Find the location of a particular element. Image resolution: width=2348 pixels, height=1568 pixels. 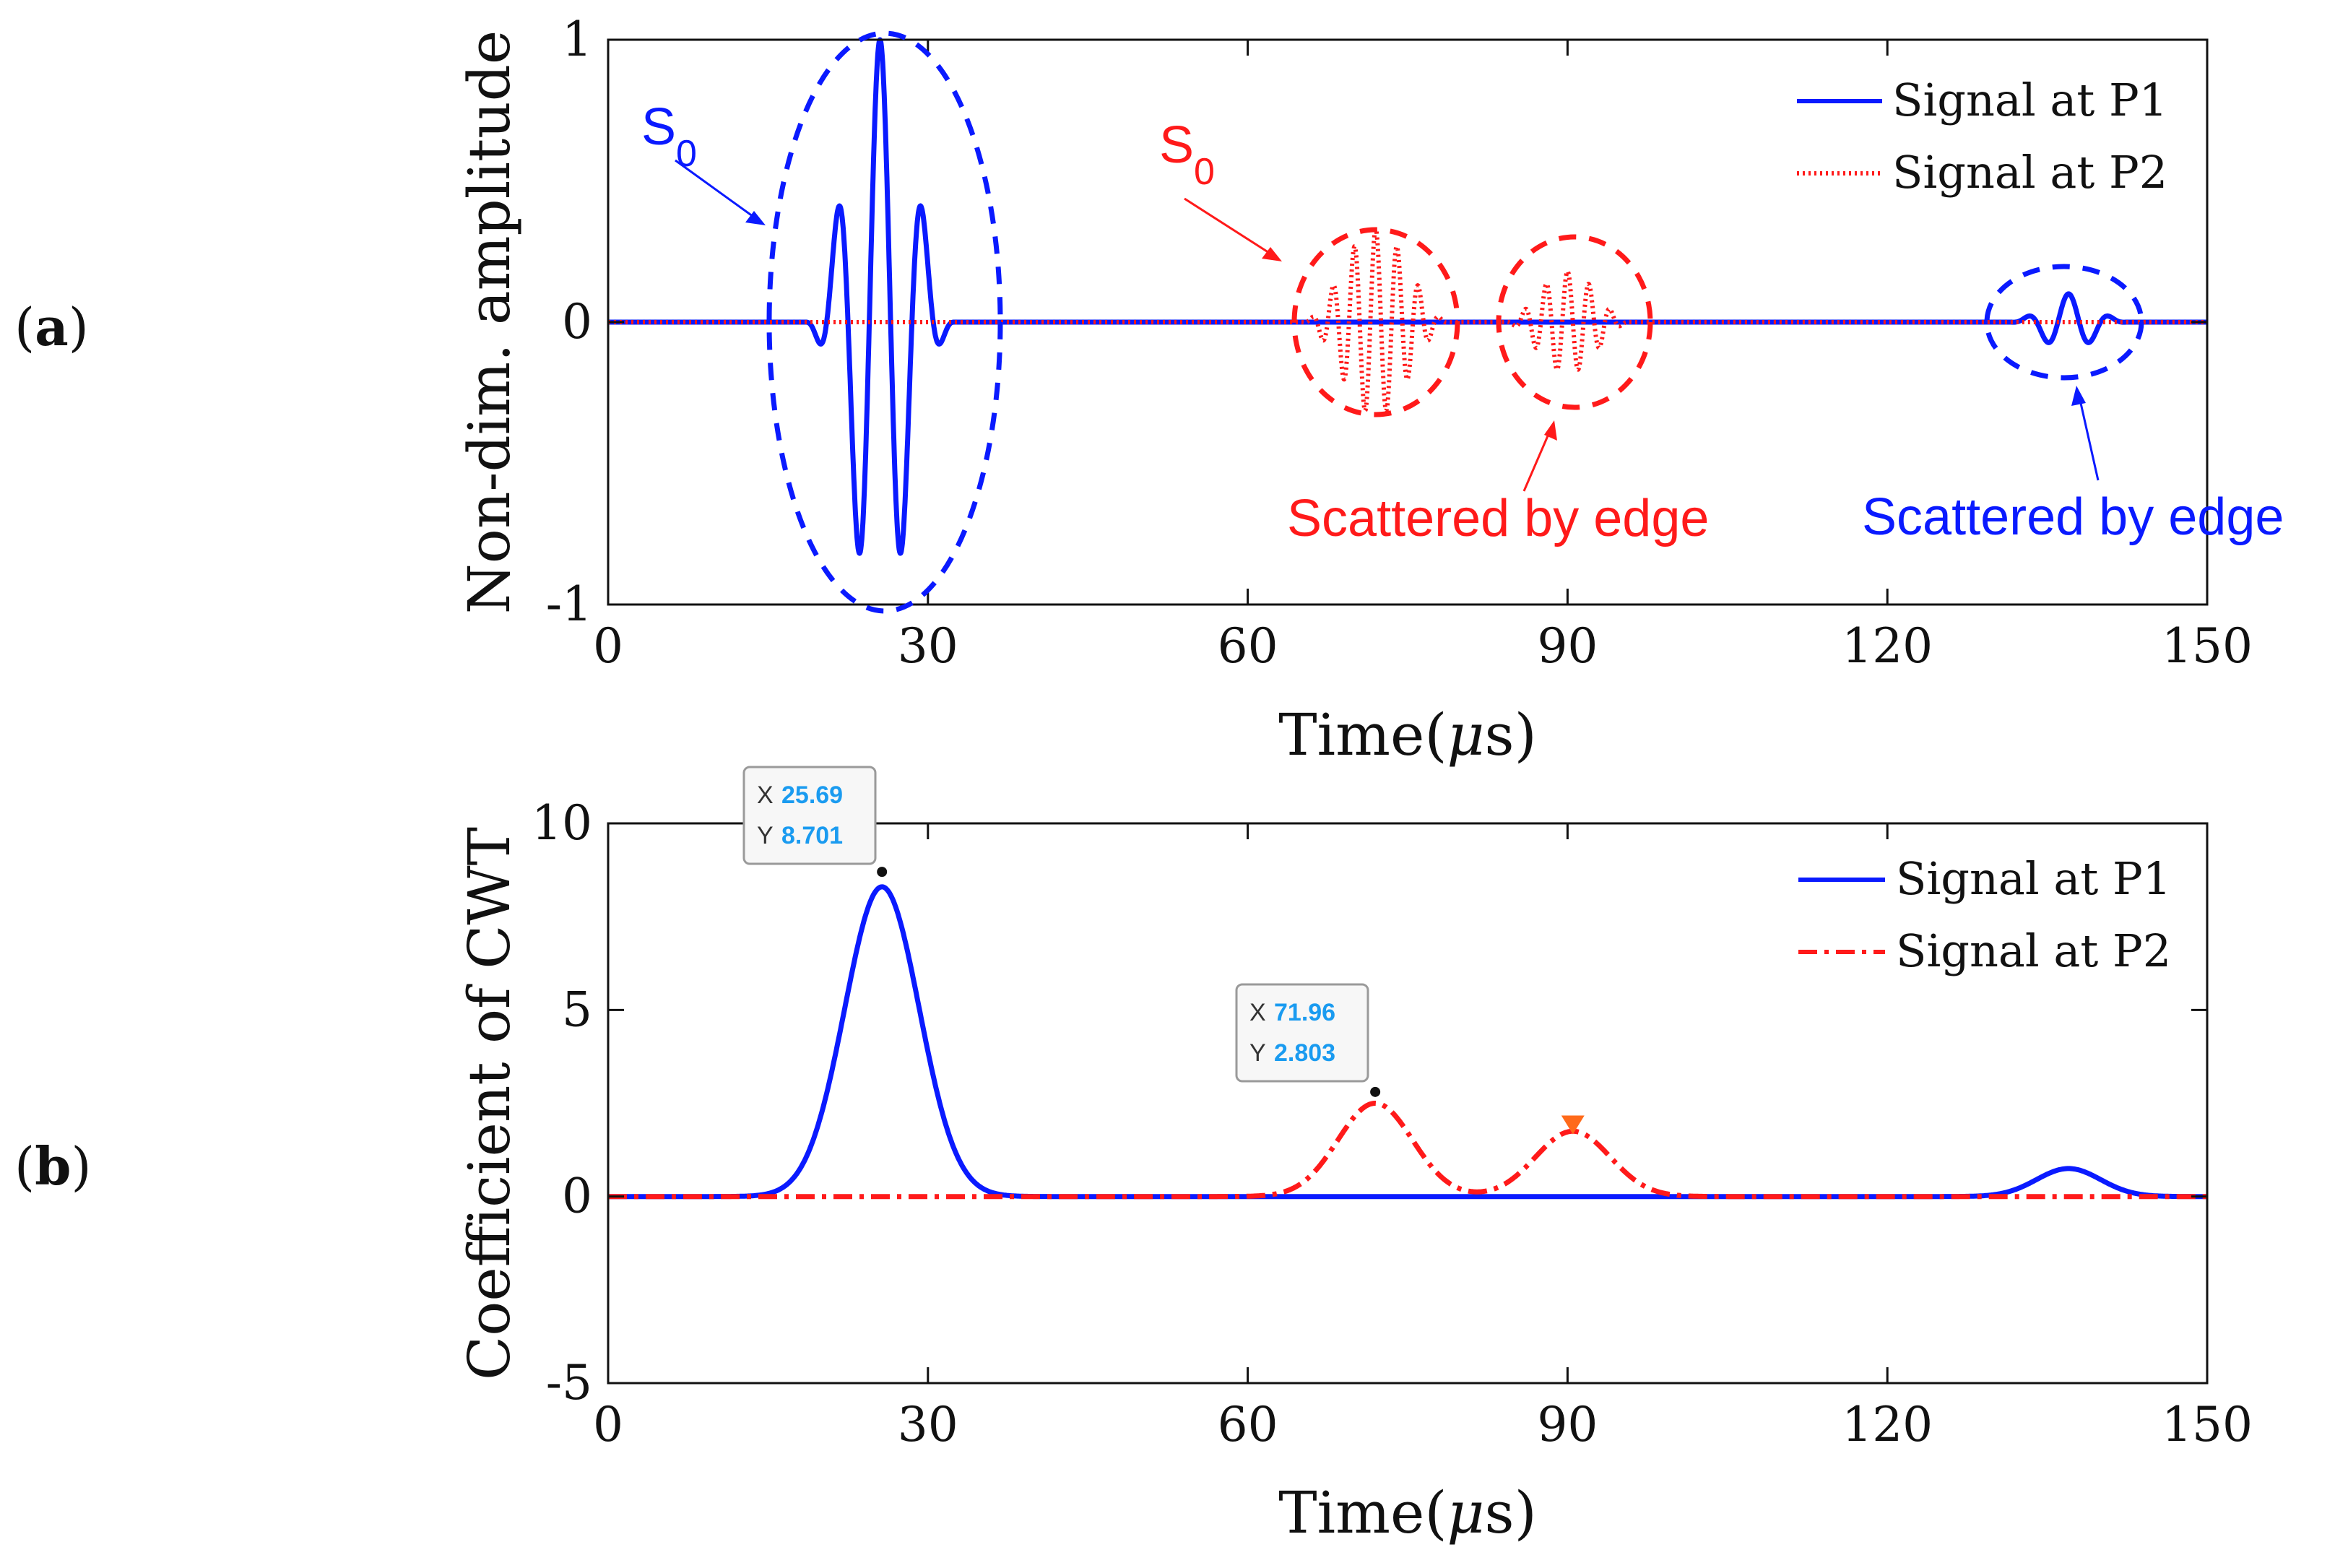

chart-b-legend-label-p2: Signal at P2 is located at coordinates (2033, 950).